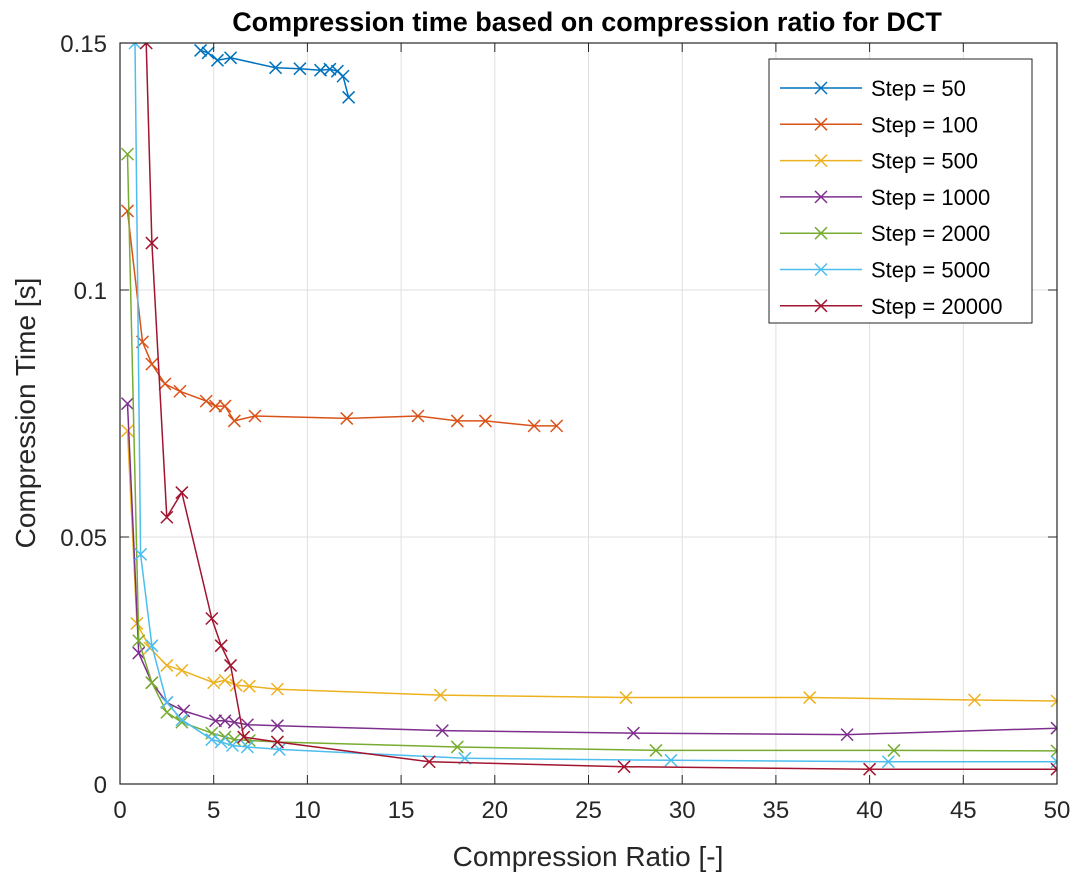 This screenshot has height=874, width=1078. What do you see at coordinates (1057, 810) in the screenshot?
I see `x-tick-label: 50` at bounding box center [1057, 810].